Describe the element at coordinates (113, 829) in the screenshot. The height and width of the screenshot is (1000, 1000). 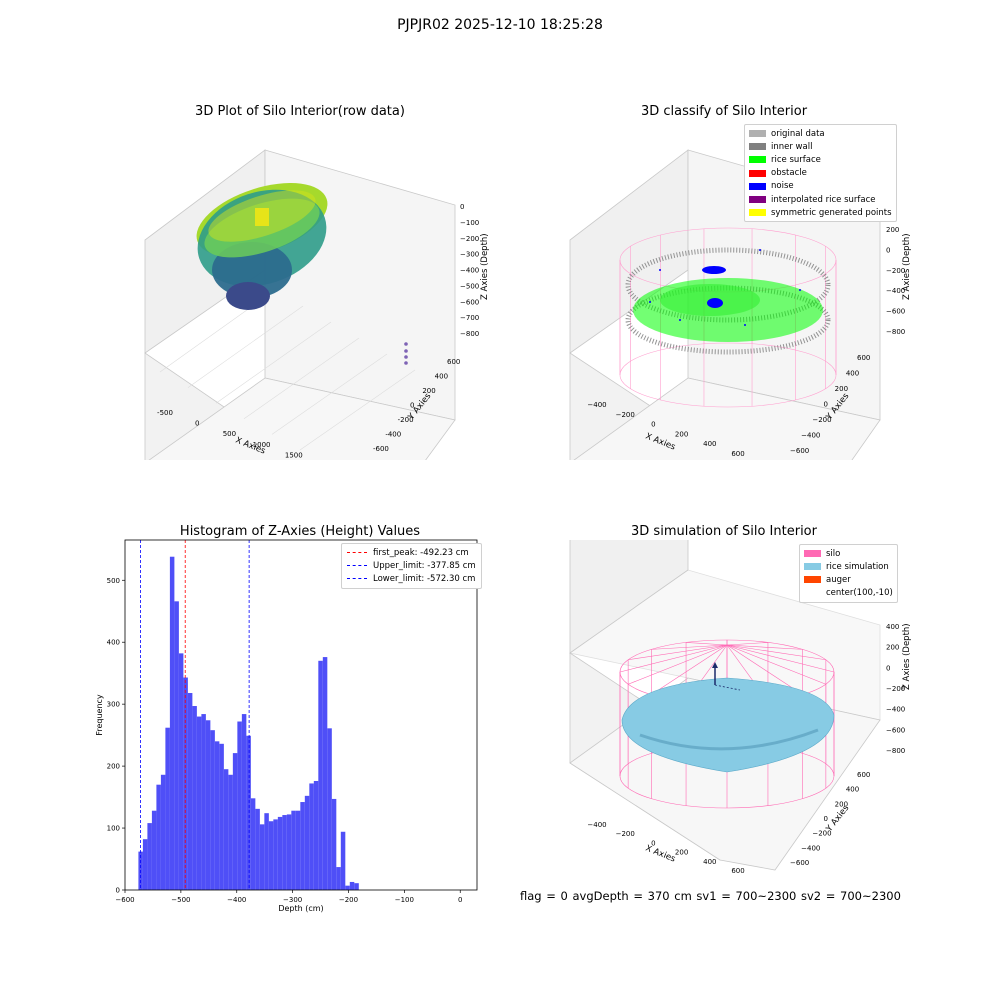
I see `histogram-y-tick: 100` at that location.